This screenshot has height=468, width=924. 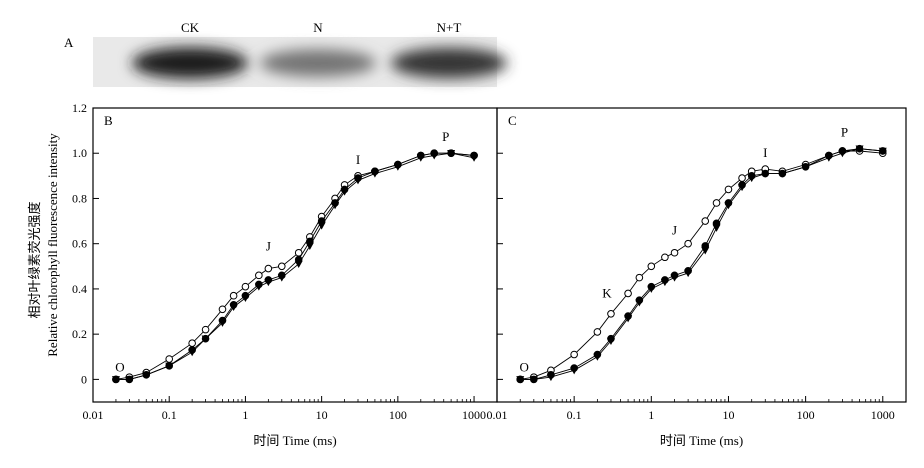 I want to click on panel-b-y-tick-label: 0.8, so click(x=79, y=198).